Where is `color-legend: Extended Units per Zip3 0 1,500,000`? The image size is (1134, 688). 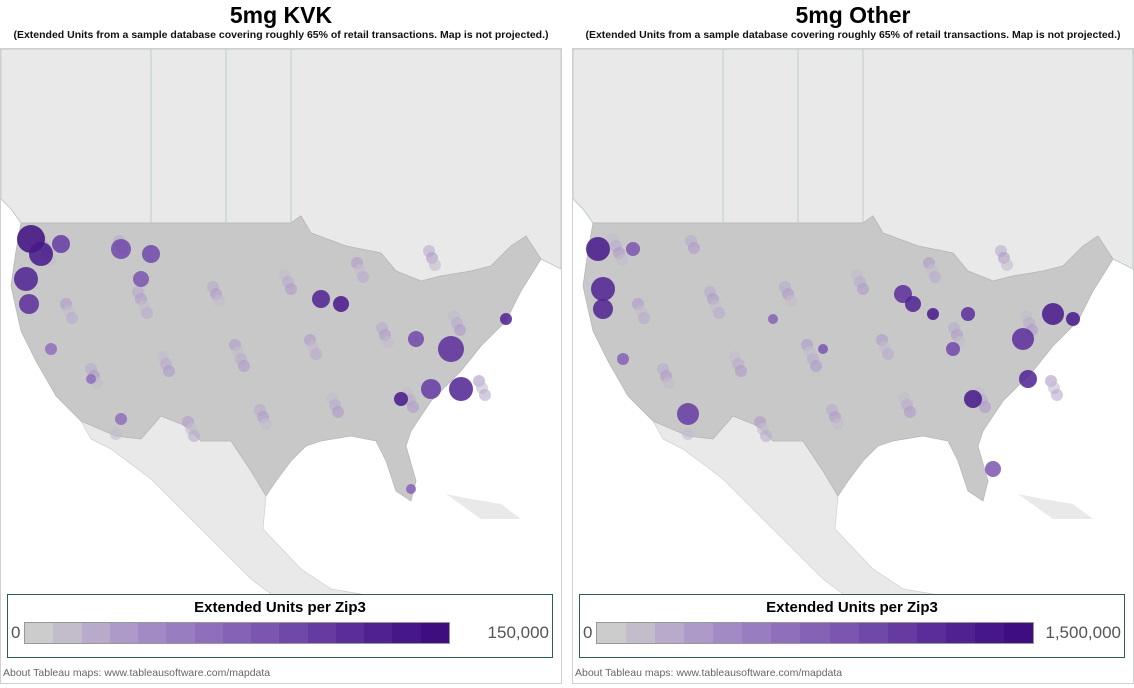 color-legend: Extended Units per Zip3 0 1,500,000 is located at coordinates (852, 626).